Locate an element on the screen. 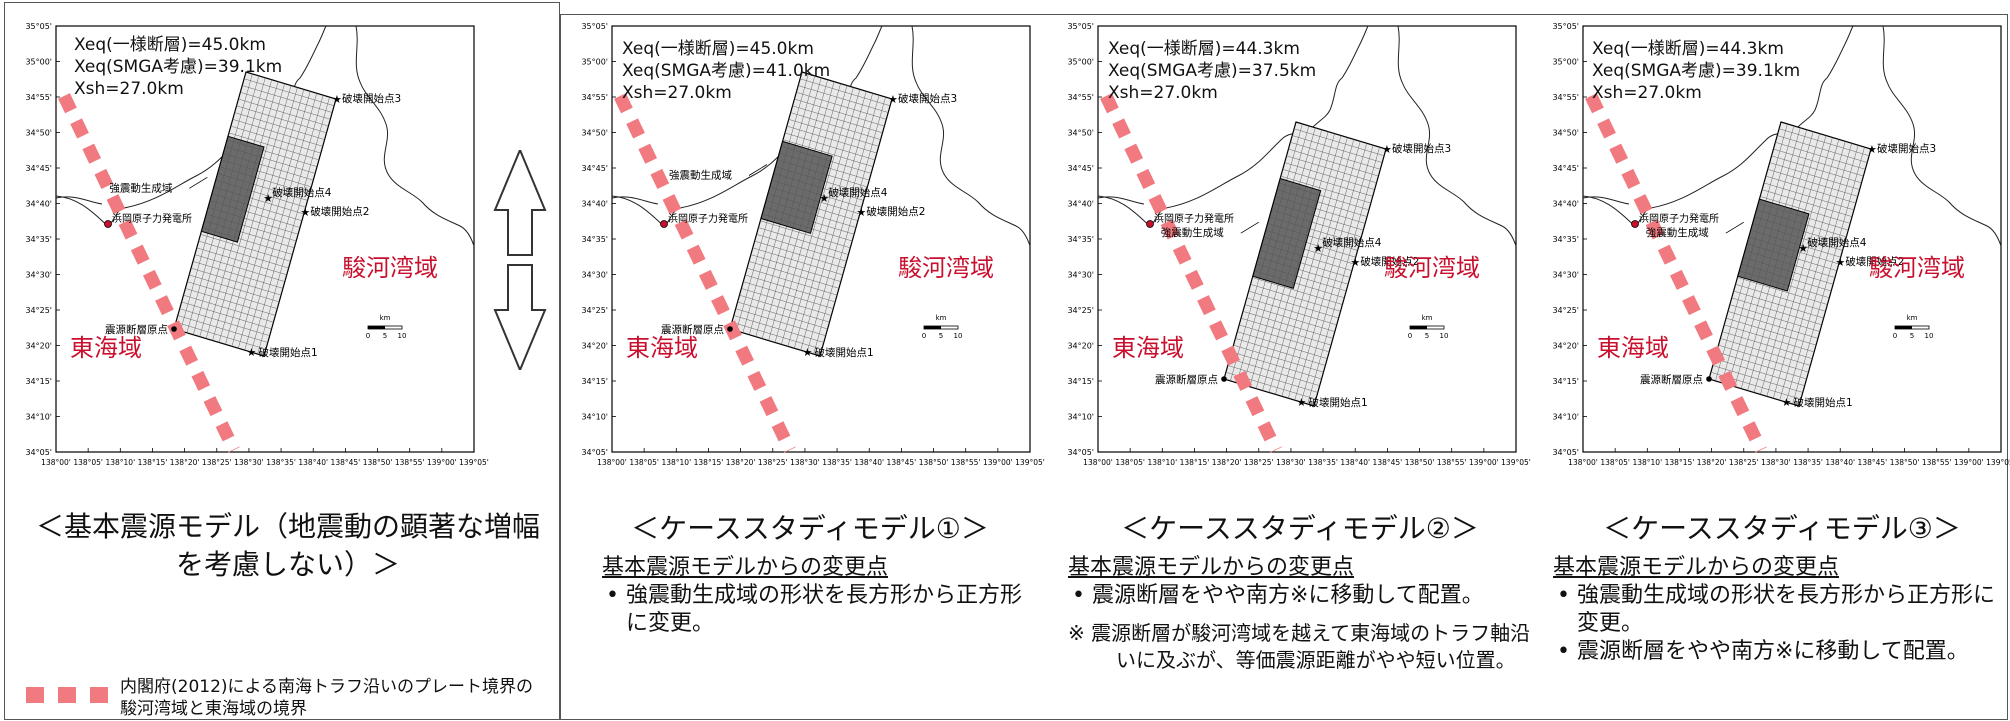  panel-caption: ＜ケーススタディモデル③＞ is located at coordinates (1782, 528).